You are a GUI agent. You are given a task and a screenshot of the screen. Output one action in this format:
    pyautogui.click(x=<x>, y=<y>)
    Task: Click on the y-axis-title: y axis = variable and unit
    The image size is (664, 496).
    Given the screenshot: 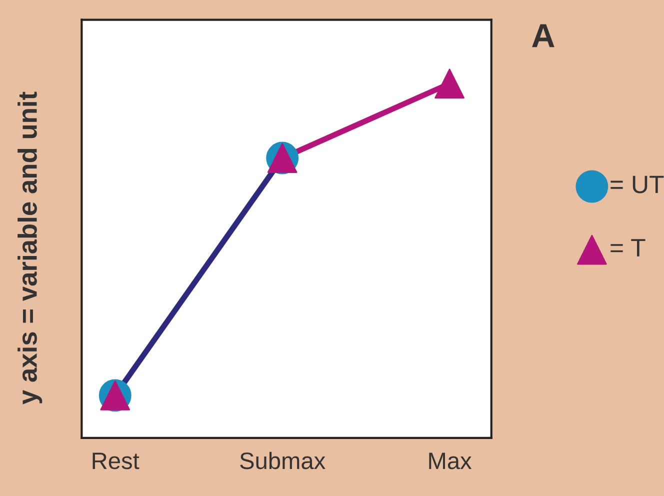 What is the action you would take?
    pyautogui.click(x=30, y=248)
    